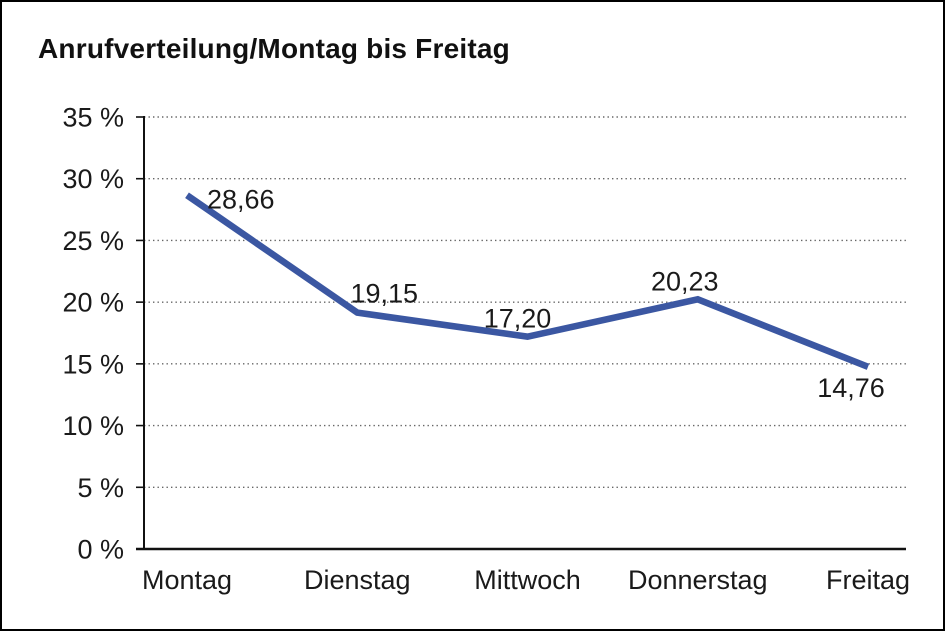 The height and width of the screenshot is (631, 945). Describe the element at coordinates (100, 488) in the screenshot. I see `y-axis-label: 5 %` at that location.